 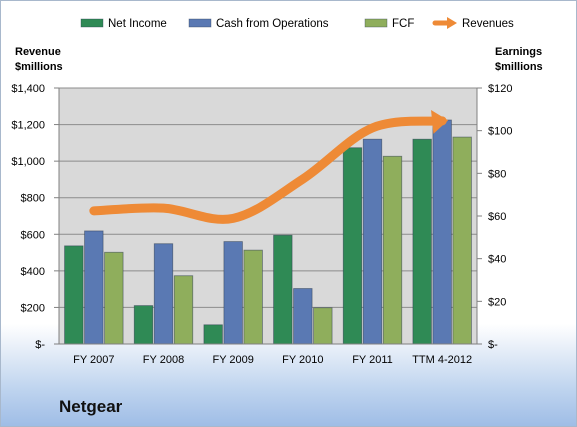 What do you see at coordinates (518, 52) in the screenshot?
I see `right-axis-title-line1: Earnings` at bounding box center [518, 52].